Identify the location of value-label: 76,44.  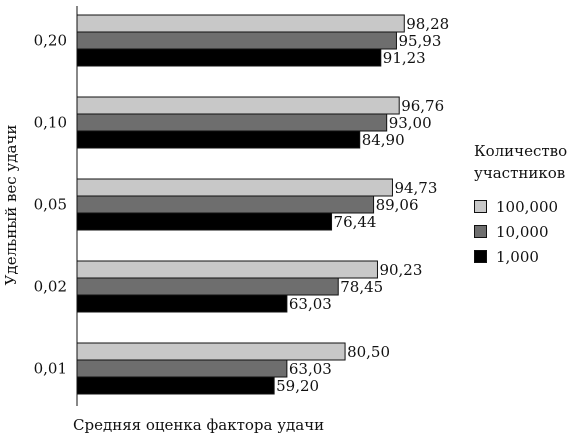
(355, 222).